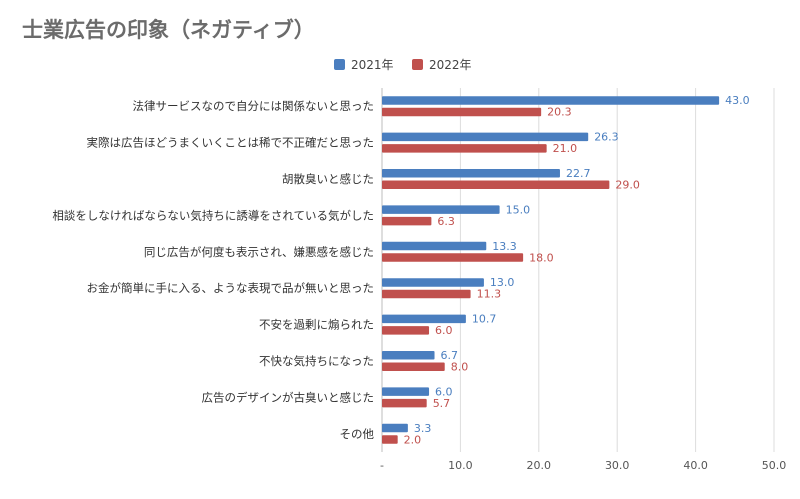 This screenshot has height=499, width=800. Describe the element at coordinates (504, 246) in the screenshot. I see `data-label-0-4: 13.3` at that location.